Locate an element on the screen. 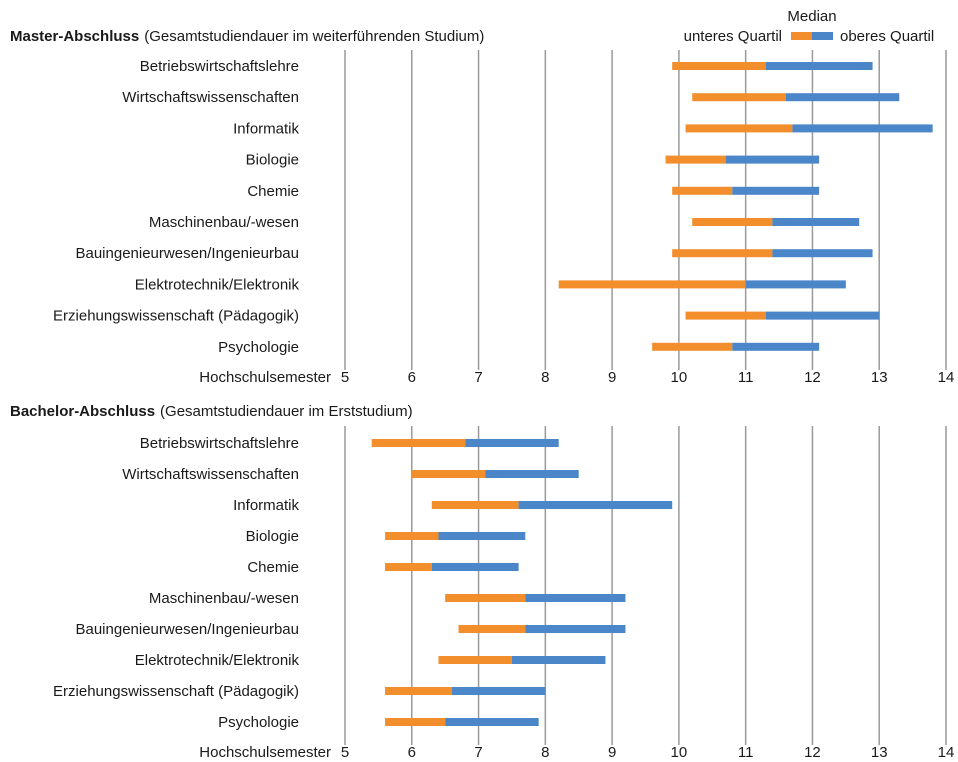 The image size is (958, 762). panel-bachelor-tick-labels: 5 6 7 8 9 10 11 12 13 14 is located at coordinates (648, 752).